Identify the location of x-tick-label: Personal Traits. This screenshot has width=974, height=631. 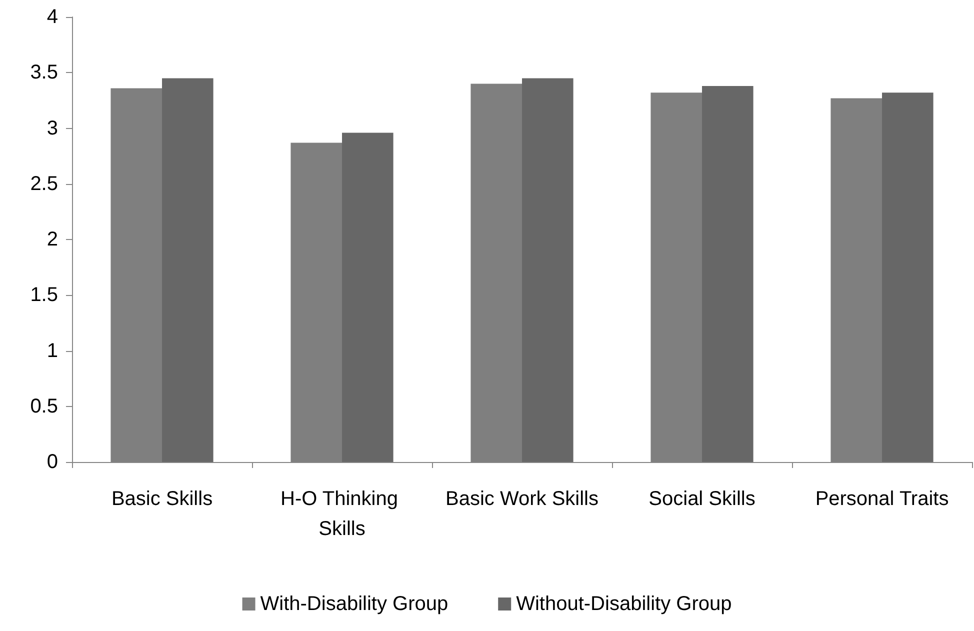
(882, 499).